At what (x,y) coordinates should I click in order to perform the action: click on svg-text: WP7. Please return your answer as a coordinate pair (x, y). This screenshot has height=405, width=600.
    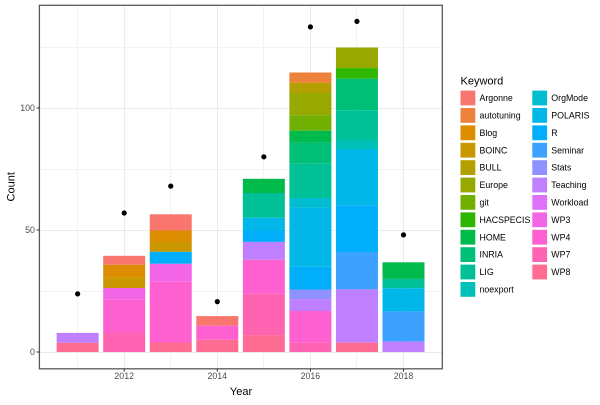
    Looking at the image, I should click on (560, 255).